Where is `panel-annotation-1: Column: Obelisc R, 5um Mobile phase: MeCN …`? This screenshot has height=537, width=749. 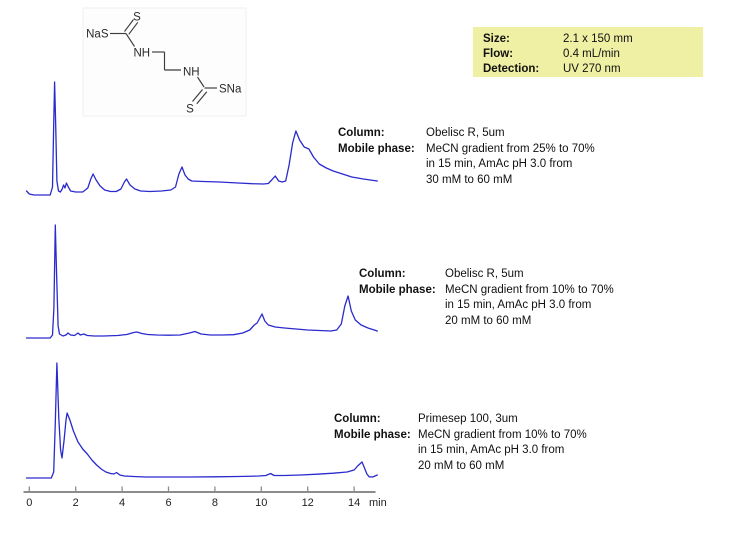
panel-annotation-1: Column: Obelisc R, 5um Mobile phase: MeCN … is located at coordinates (466, 157).